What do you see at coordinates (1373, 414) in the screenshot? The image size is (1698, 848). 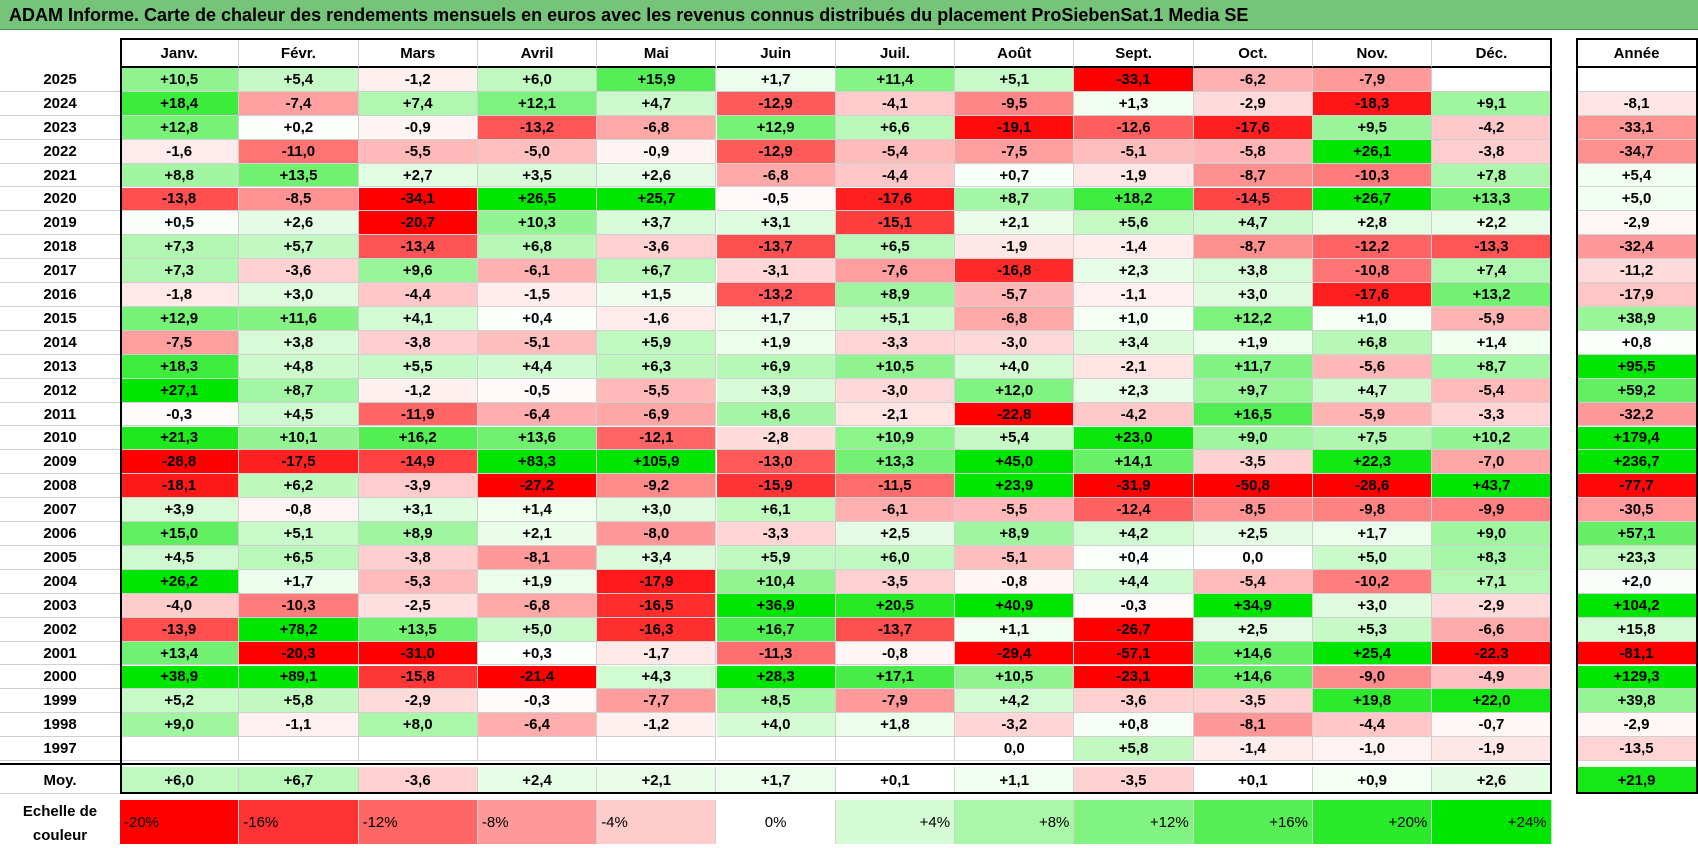 I see `heatmap-cell: -5,9` at bounding box center [1373, 414].